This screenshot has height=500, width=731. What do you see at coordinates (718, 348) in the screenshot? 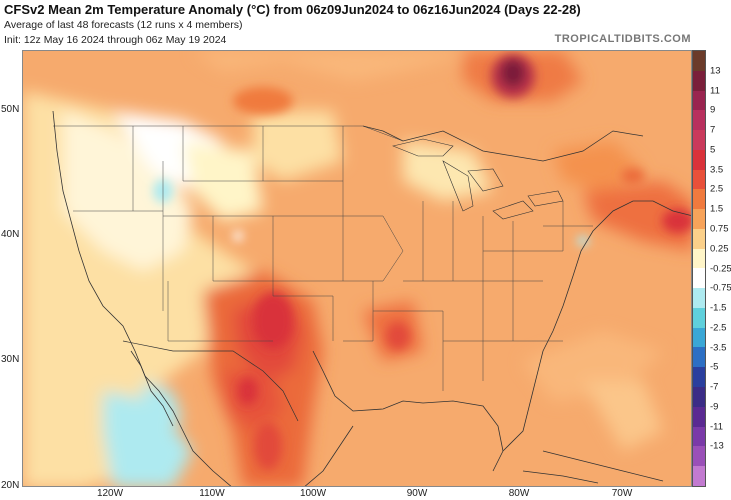
I see `colorbar-label: -3.5` at bounding box center [718, 348].